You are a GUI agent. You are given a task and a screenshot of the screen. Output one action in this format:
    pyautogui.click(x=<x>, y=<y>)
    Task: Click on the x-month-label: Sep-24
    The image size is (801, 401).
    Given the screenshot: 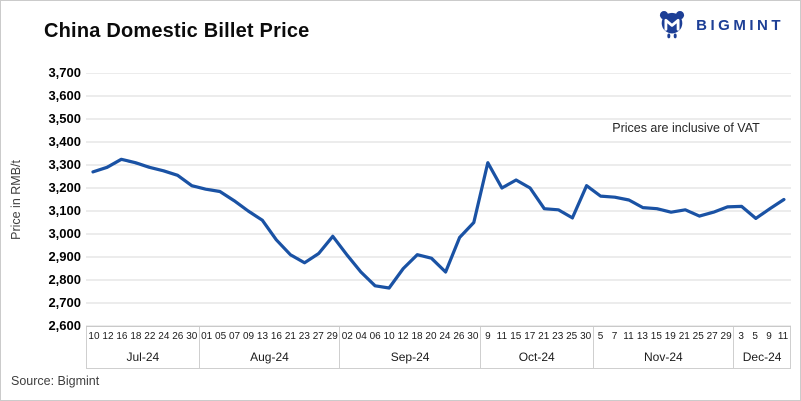 What is the action you would take?
    pyautogui.click(x=410, y=357)
    